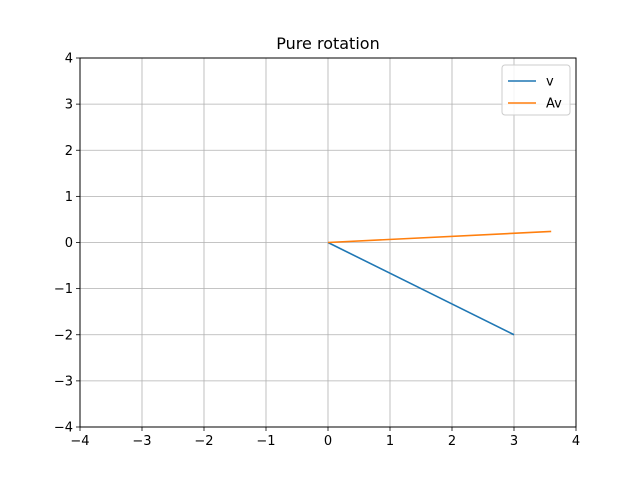 Image resolution: width=640 pixels, height=480 pixels. What do you see at coordinates (536, 90) in the screenshot?
I see `legend: v Av` at bounding box center [536, 90].